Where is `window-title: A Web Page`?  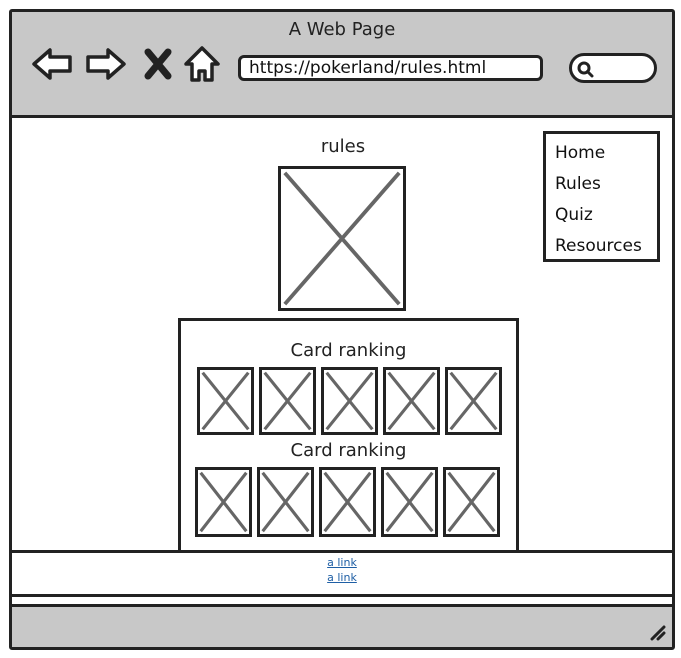 window-title: A Web Page is located at coordinates (342, 29).